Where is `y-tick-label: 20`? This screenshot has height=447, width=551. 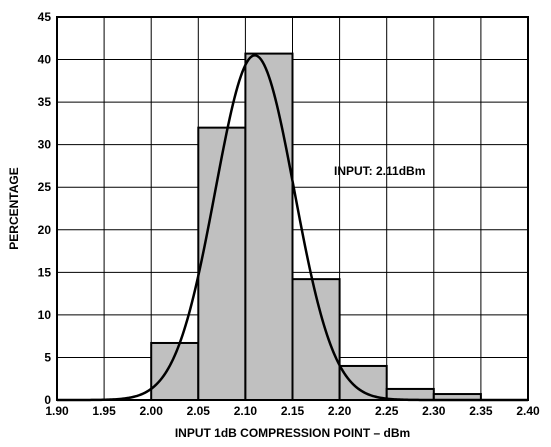 y-tick-label: 20 is located at coordinates (45, 230).